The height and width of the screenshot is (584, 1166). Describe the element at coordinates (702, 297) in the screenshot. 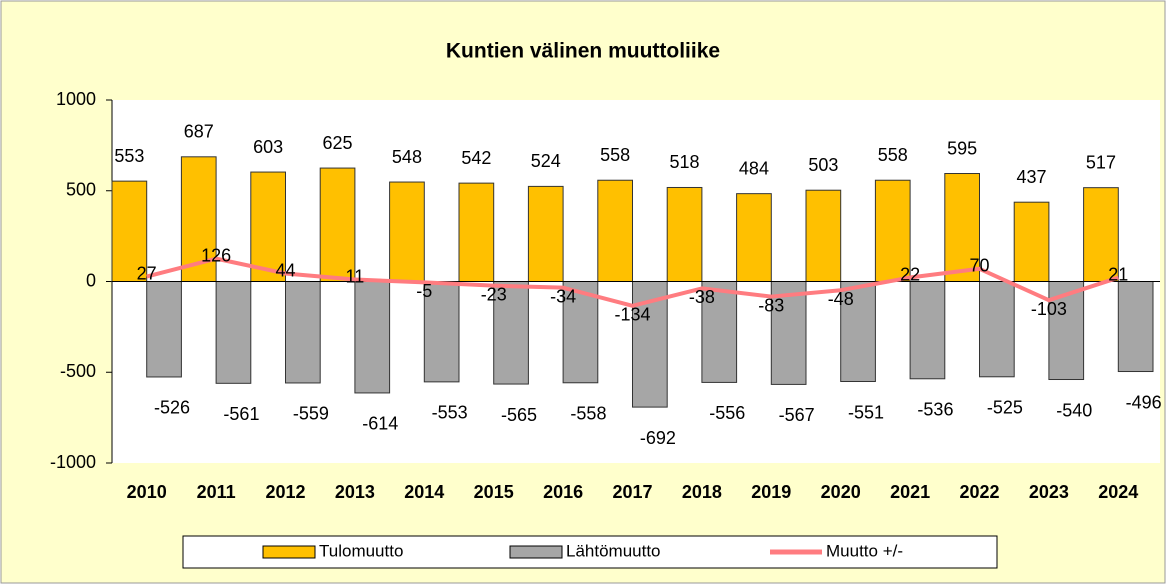

I see `line-label: -38` at that location.